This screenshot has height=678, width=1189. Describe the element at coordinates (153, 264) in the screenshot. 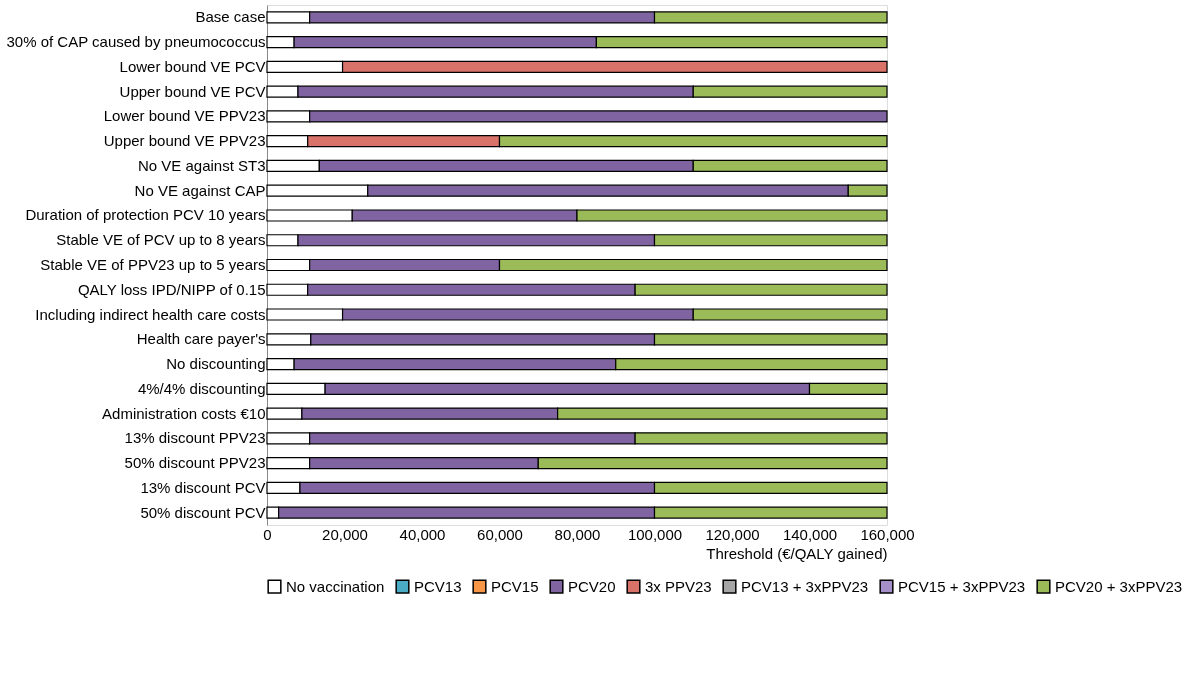

I see `y-tick-label: Stable VE of PPV23 up to 5 years` at that location.